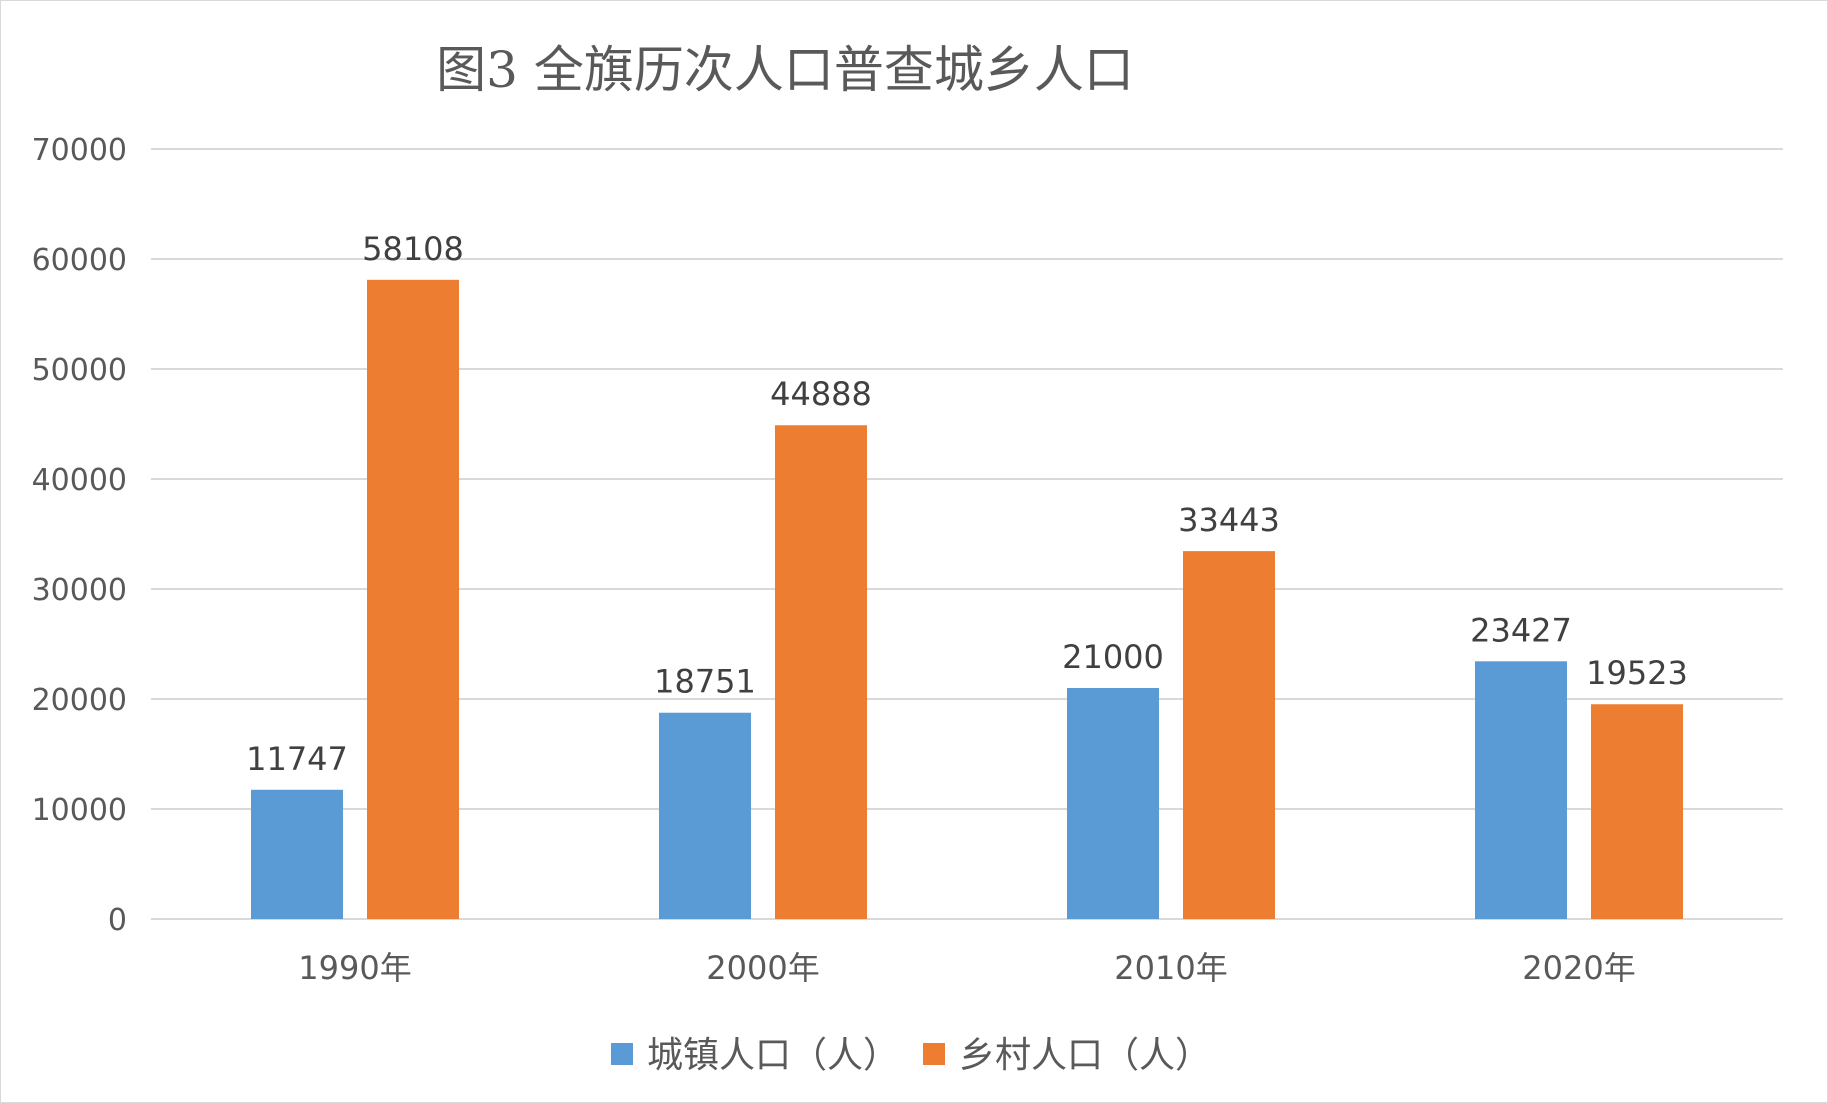  What do you see at coordinates (297, 759) in the screenshot?
I see `data-label: 11747` at bounding box center [297, 759].